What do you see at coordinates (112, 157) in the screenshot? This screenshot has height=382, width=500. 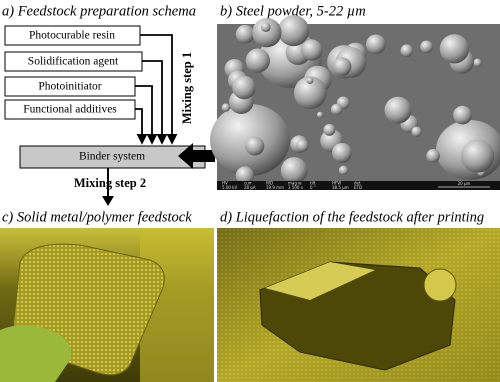 I see `binder-label: Binder system` at bounding box center [112, 157].